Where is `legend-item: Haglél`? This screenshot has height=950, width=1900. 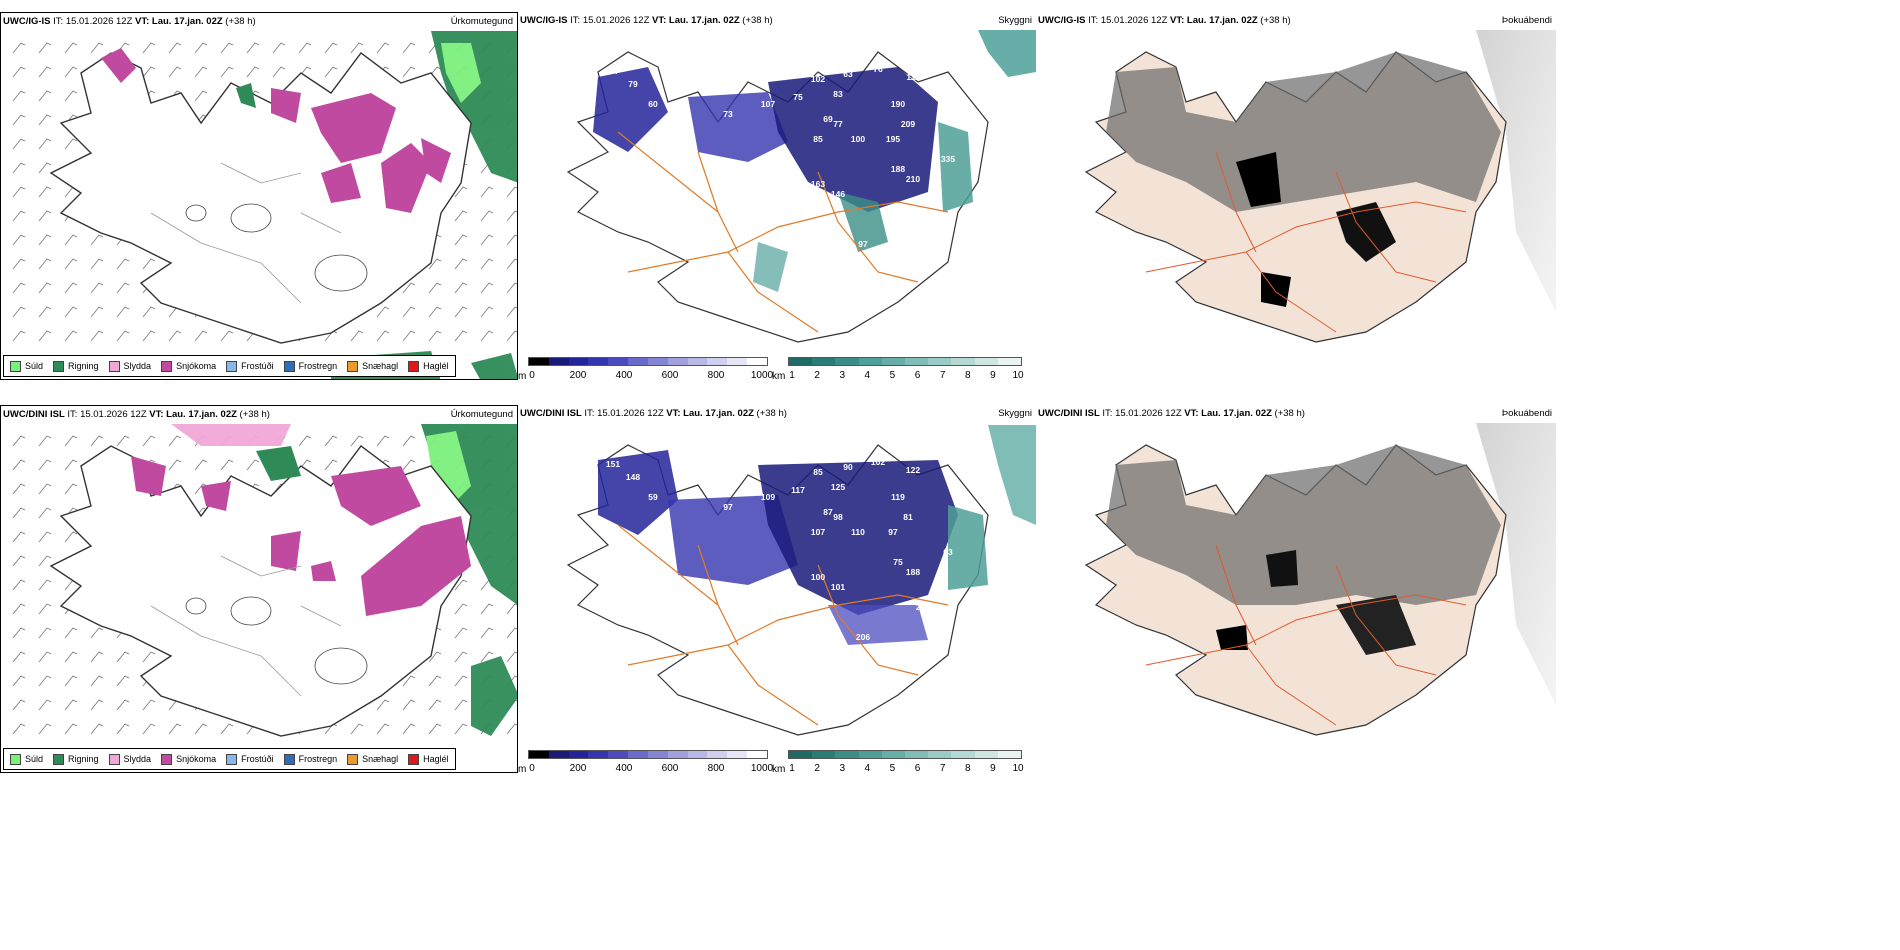 legend-item: Haglél is located at coordinates (428, 759).